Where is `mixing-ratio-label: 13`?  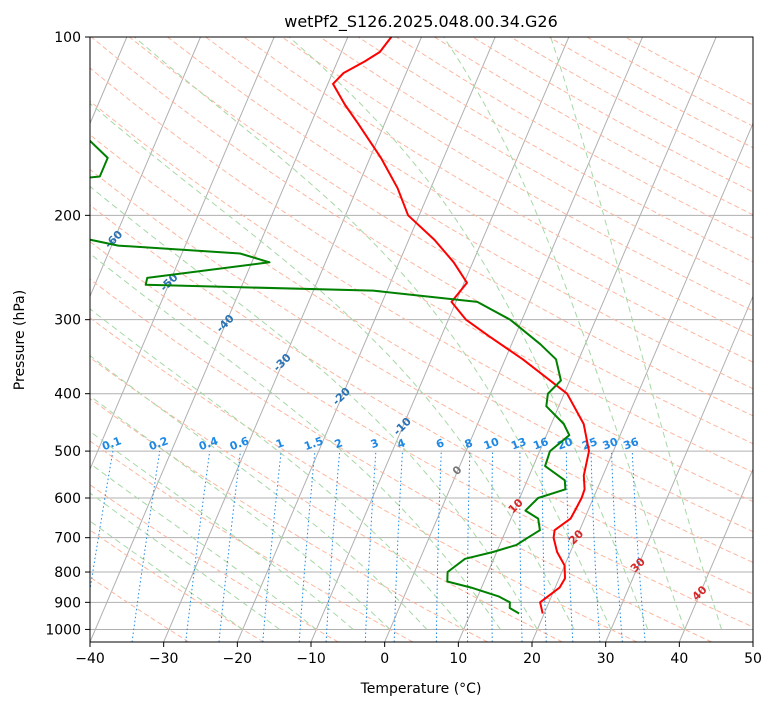
mixing-ratio-label: 13 is located at coordinates (518, 443).